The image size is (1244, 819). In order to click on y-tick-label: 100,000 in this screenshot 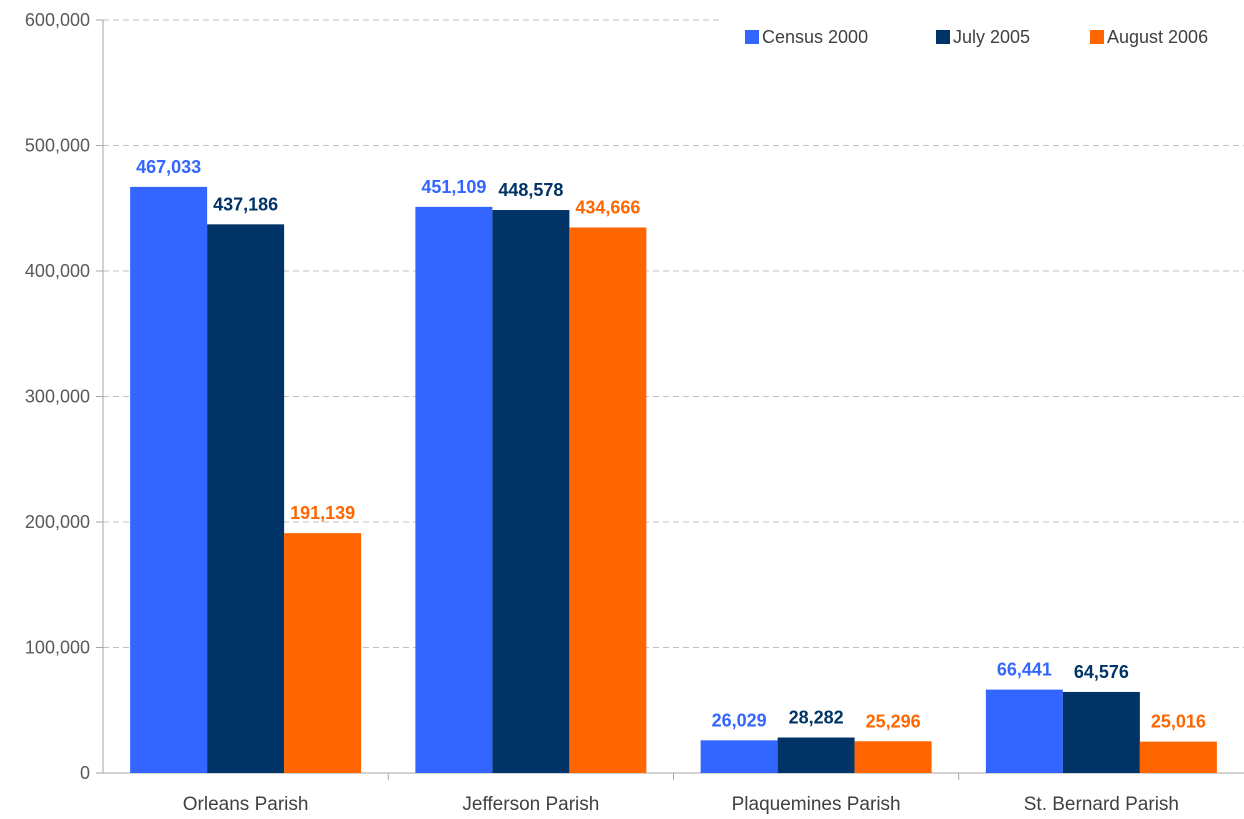, I will do `click(57, 648)`.